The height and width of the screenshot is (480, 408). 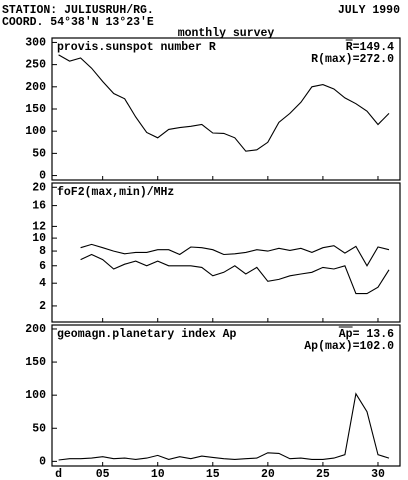 What do you see at coordinates (115, 192) in the screenshot?
I see `panel-title: foF2(max,min)/MHz` at bounding box center [115, 192].